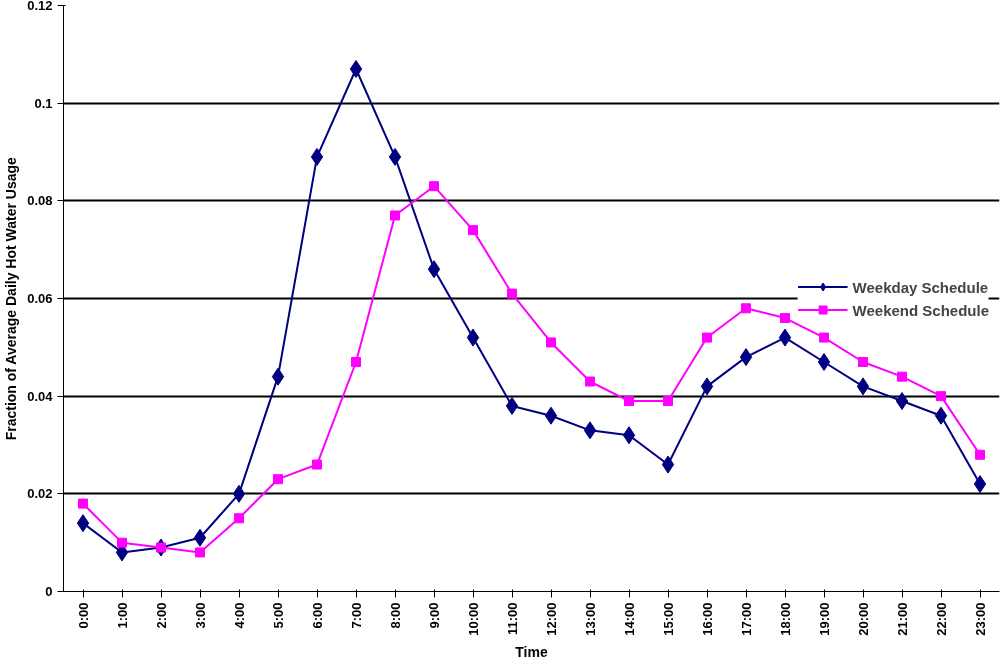 The height and width of the screenshot is (662, 1004). Describe the element at coordinates (863, 619) in the screenshot. I see `x-tick-label: 20:00` at that location.